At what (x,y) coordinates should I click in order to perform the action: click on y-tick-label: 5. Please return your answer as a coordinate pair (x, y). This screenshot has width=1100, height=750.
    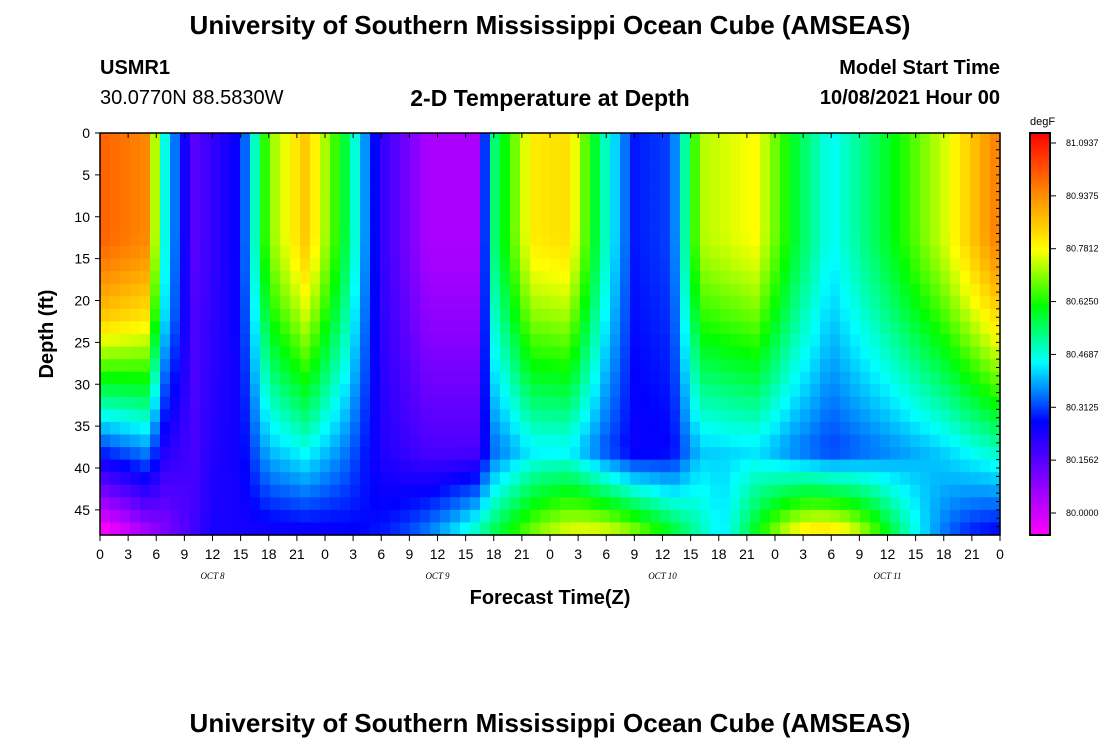
    Looking at the image, I should click on (86, 175).